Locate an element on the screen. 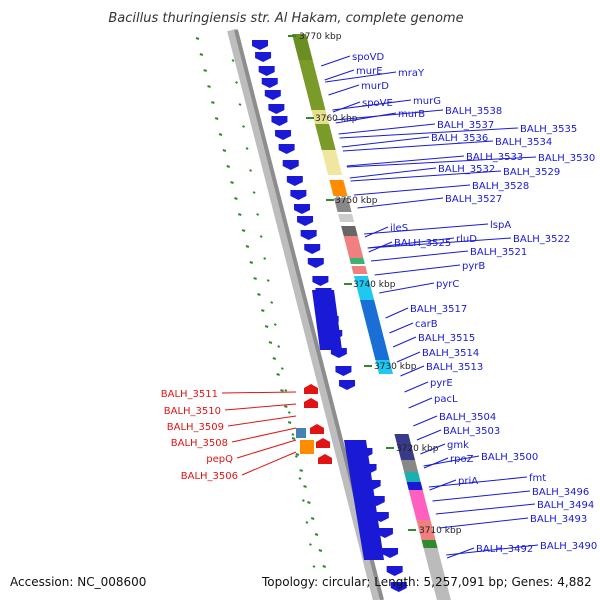  gene-label-balh-3515: BALH_3515 is located at coordinates (446, 338).